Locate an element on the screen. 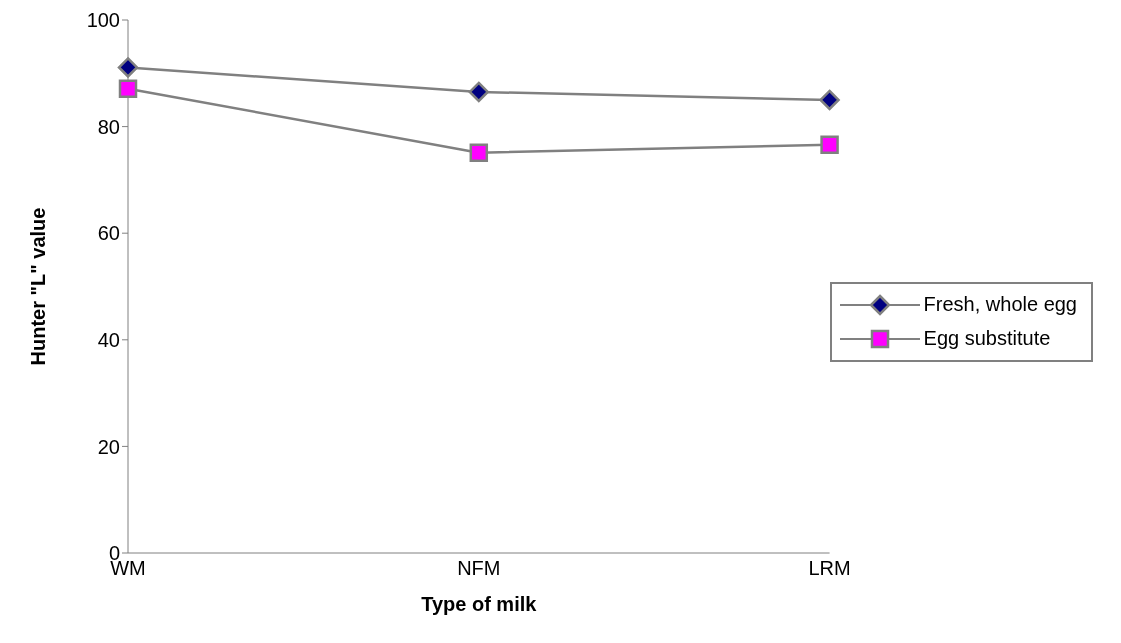 The width and height of the screenshot is (1121, 643). legend-label: Egg substitute is located at coordinates (987, 338).